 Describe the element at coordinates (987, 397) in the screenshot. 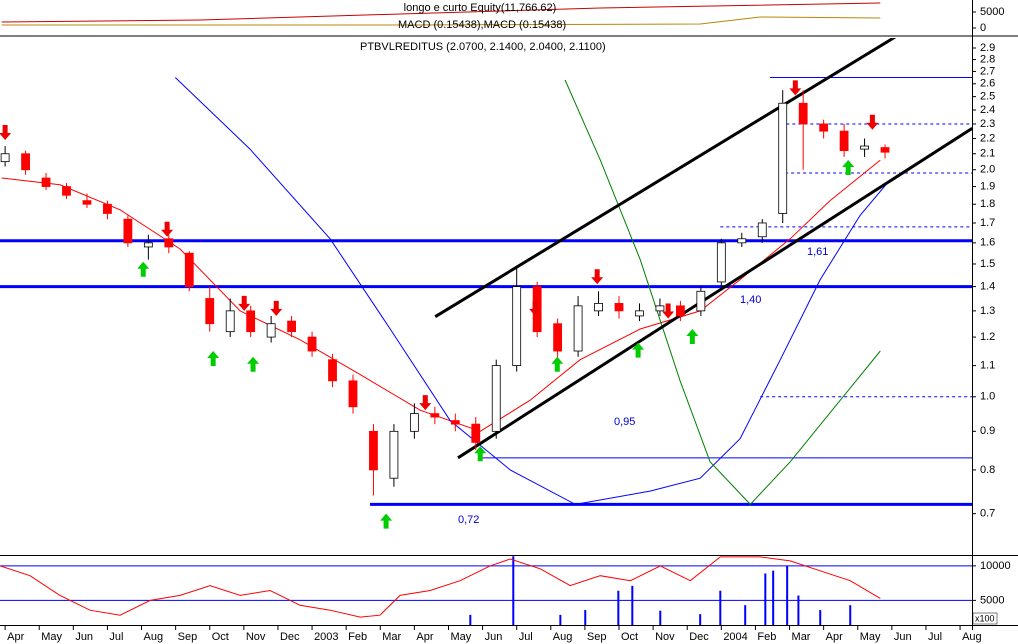

I see `y-tick-label: 1.0` at that location.